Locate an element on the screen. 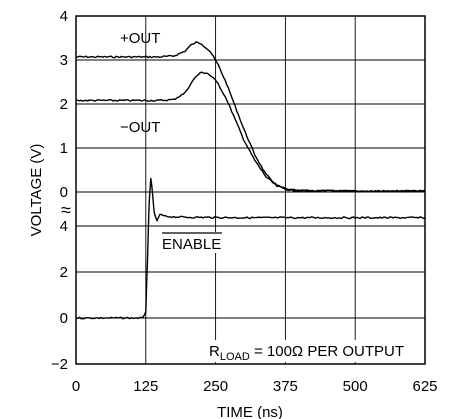  enable-label: ENABLE is located at coordinates (191, 244).